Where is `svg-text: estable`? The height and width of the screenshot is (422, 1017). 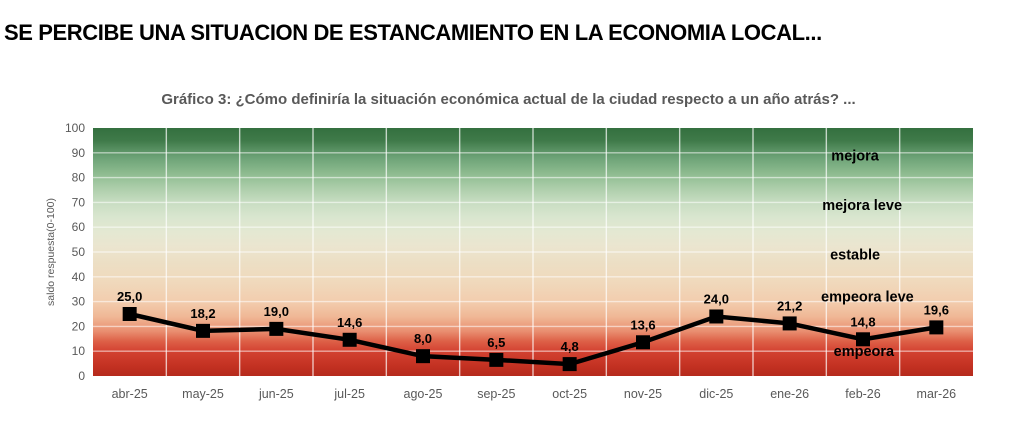 svg-text: estable is located at coordinates (855, 255).